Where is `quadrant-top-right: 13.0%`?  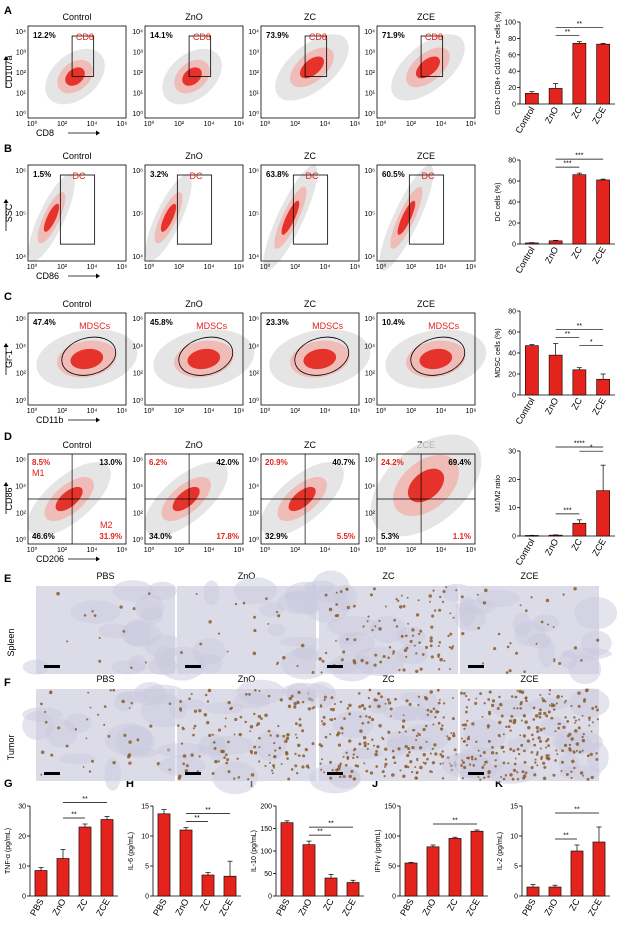
quadrant-top-right: 13.0% is located at coordinates (110, 462).